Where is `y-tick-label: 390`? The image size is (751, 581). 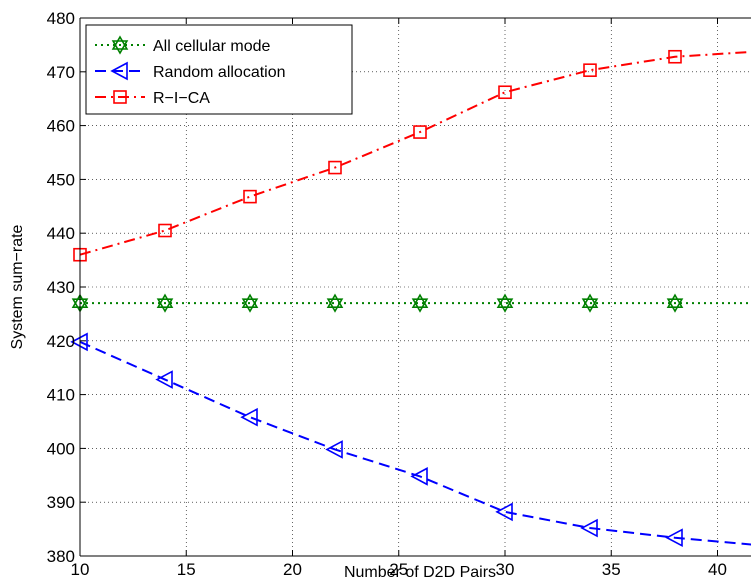 y-tick-label: 390 is located at coordinates (61, 502).